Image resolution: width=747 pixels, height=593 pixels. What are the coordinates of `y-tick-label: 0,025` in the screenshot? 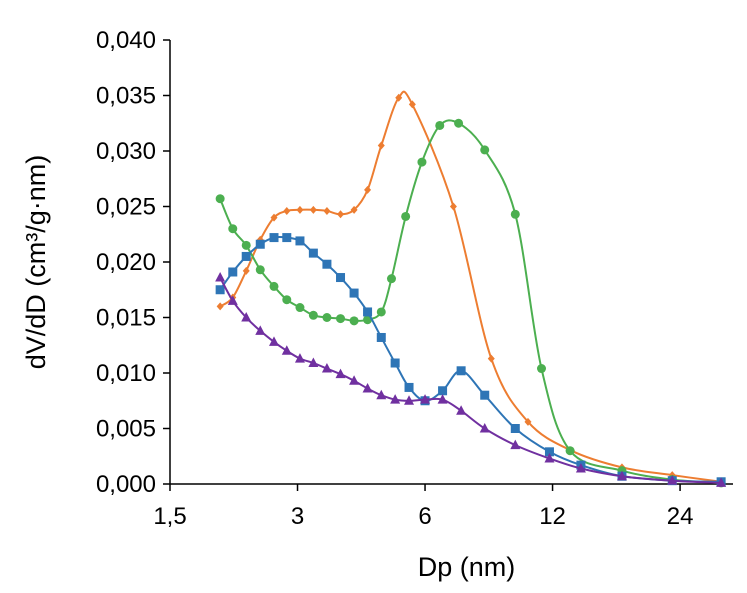 It's located at (126, 207).